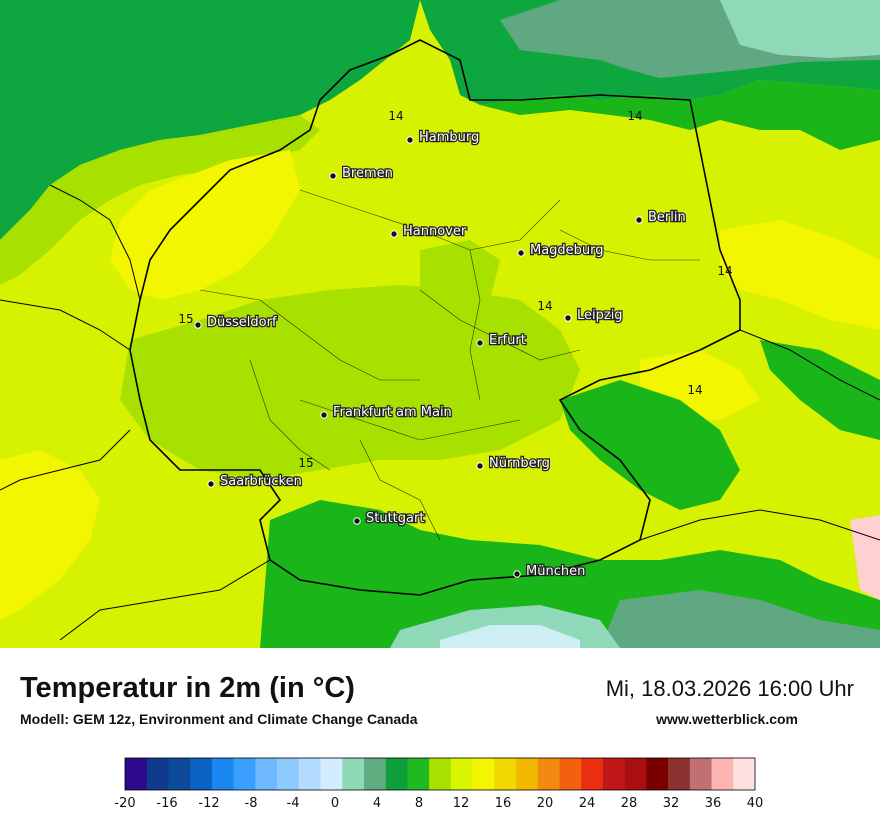 The image size is (880, 830). I want to click on city-label: Düsseldorf, so click(242, 322).